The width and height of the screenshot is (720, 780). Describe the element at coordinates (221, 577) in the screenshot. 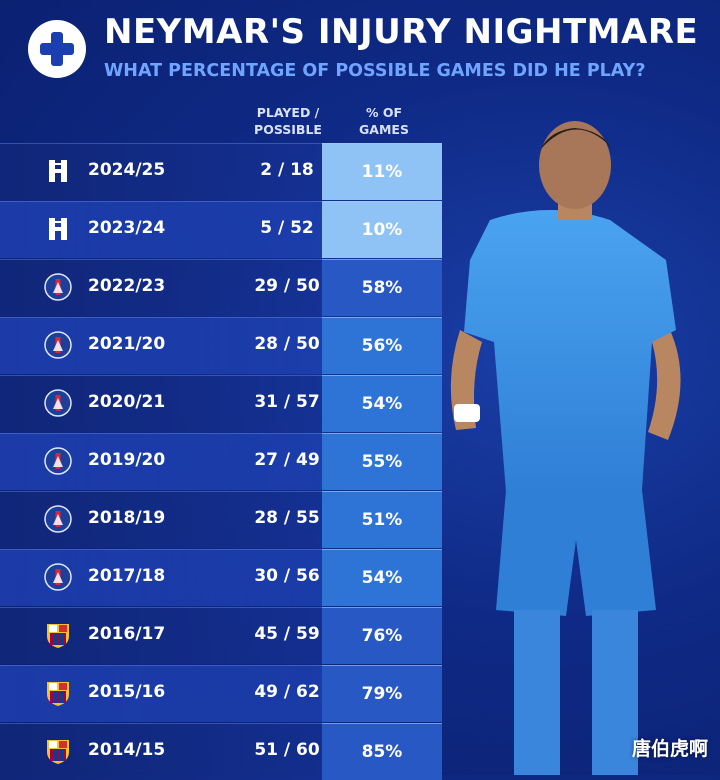

I see `table-row: 2017/18 30 / 56 54%` at that location.